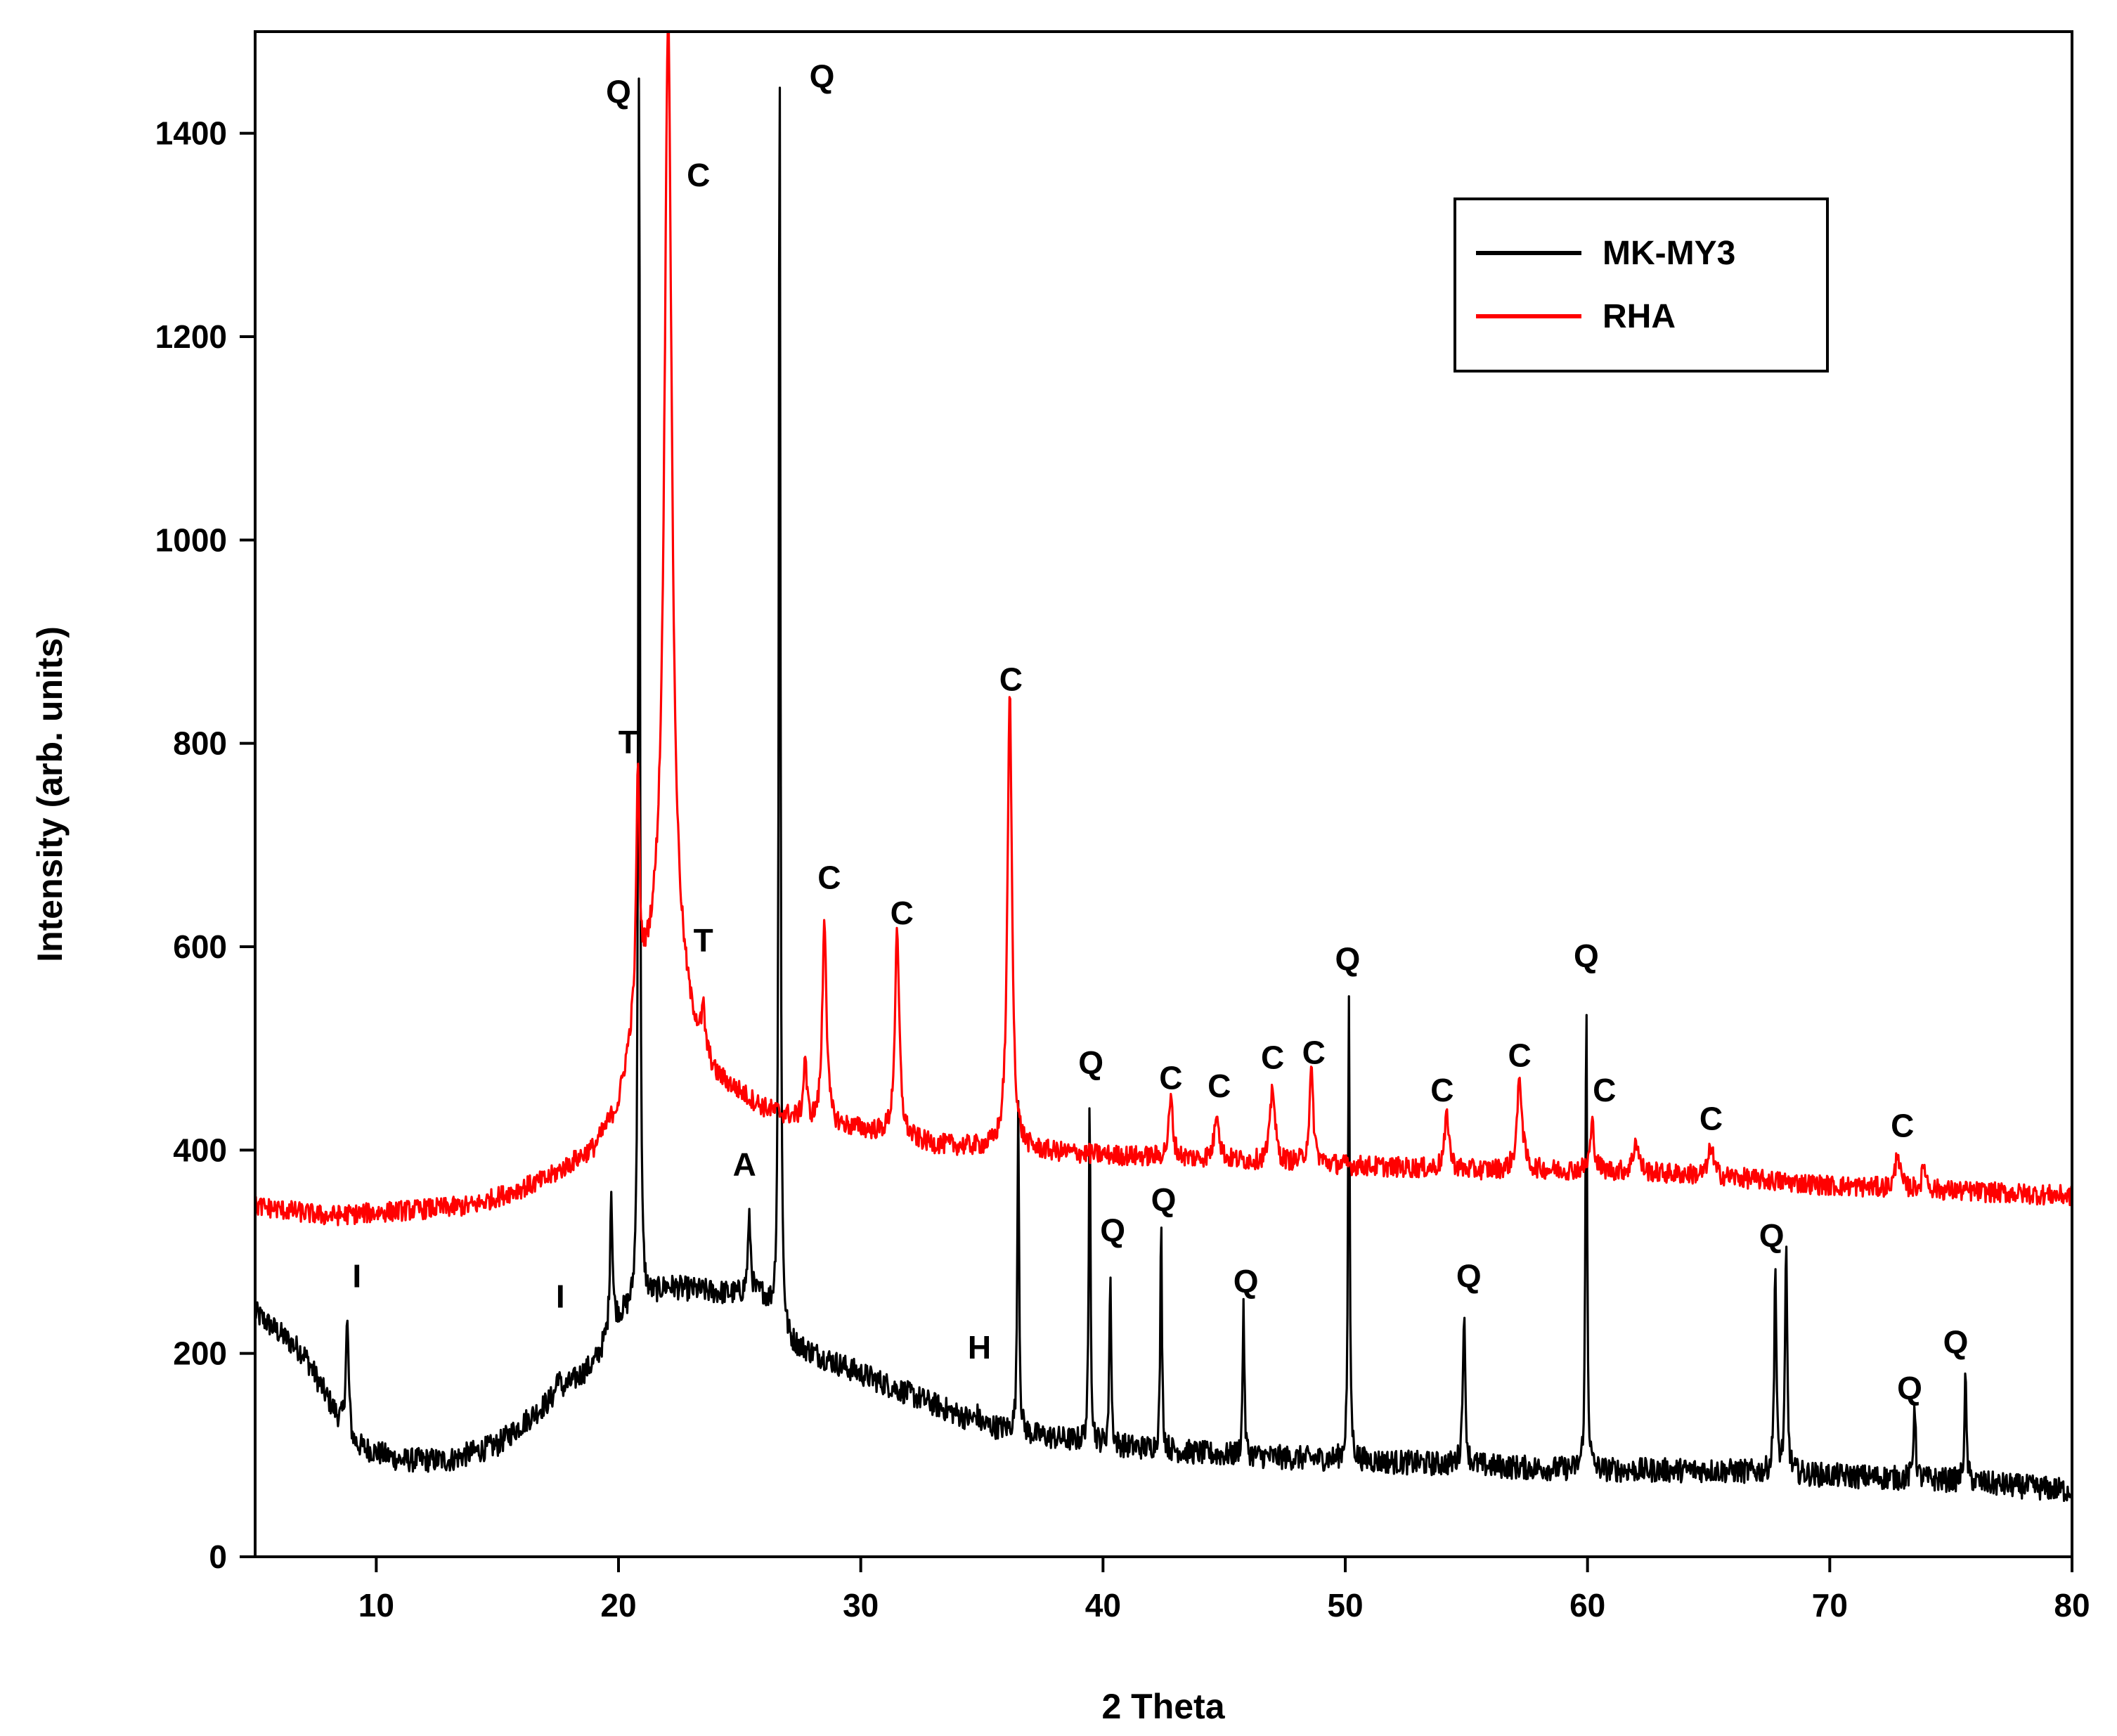  What do you see at coordinates (1669, 254) in the screenshot?
I see `legend-label-mk-my3: MK-MY3` at bounding box center [1669, 254].